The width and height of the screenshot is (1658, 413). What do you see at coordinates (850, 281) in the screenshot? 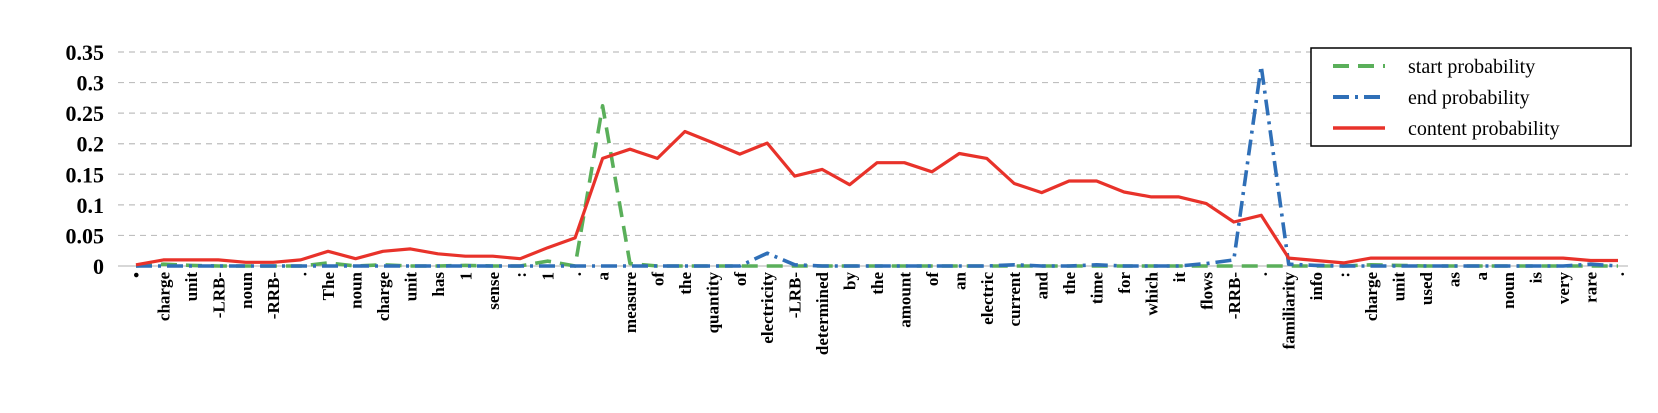
I see `x-tick-label: by` at bounding box center [850, 281].